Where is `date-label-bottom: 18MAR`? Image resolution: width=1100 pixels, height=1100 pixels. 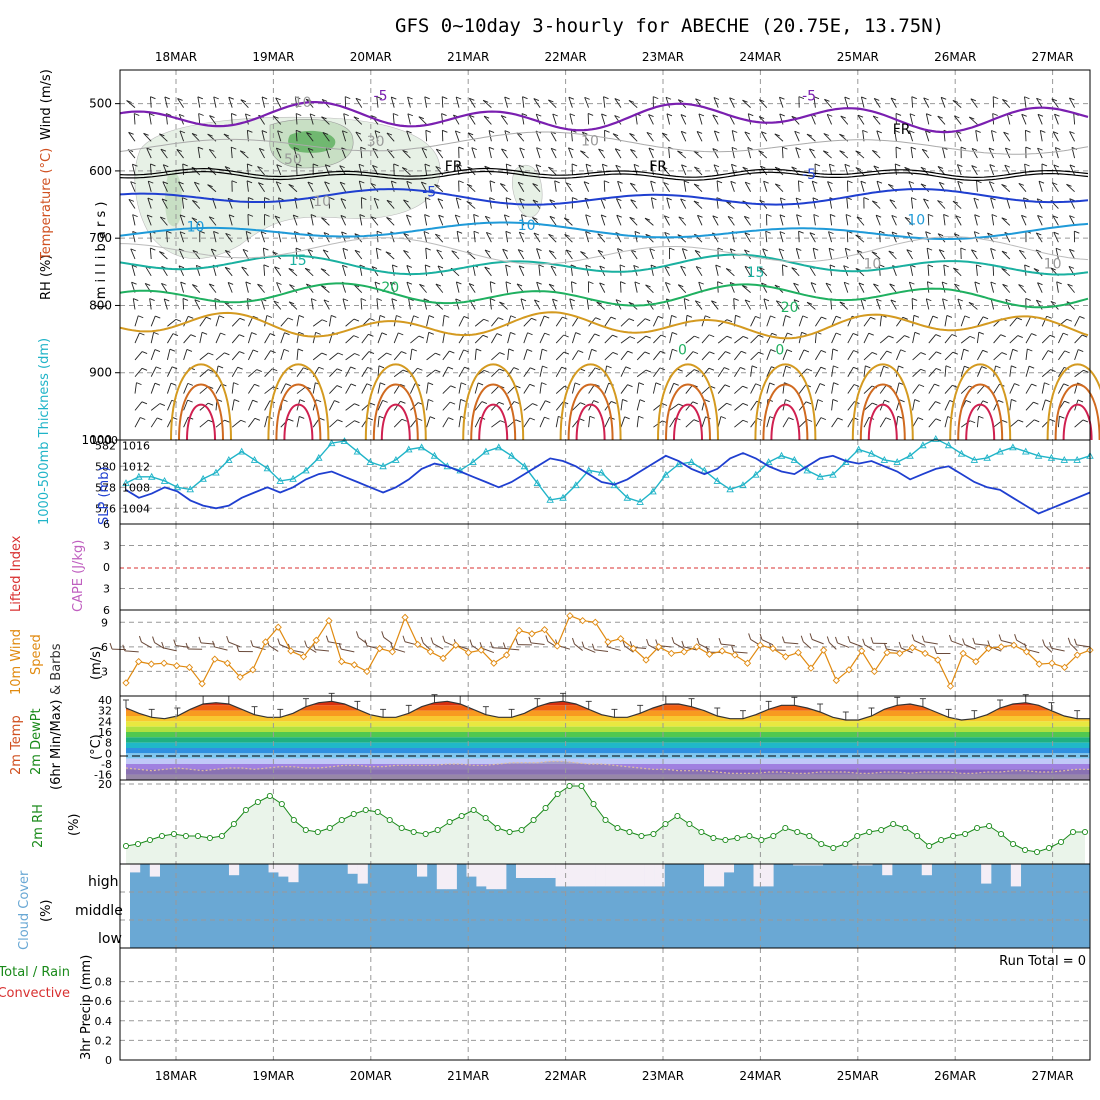
date-label-bottom: 18MAR is located at coordinates (176, 1076).